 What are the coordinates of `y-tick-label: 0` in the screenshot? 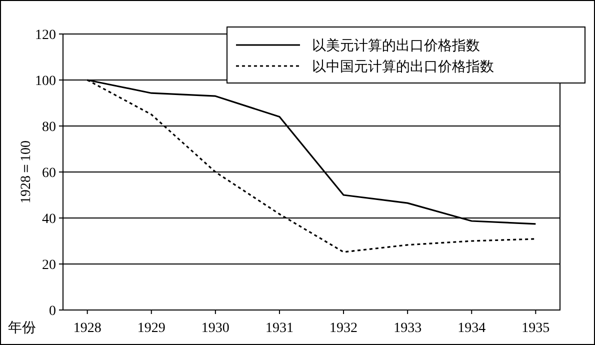 It's located at (52, 311).